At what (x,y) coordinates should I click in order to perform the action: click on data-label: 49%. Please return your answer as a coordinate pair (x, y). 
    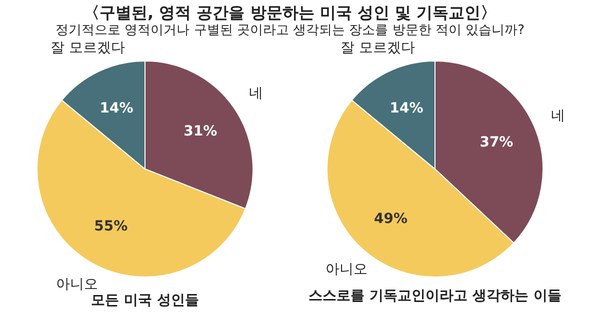
    Looking at the image, I should click on (391, 219).